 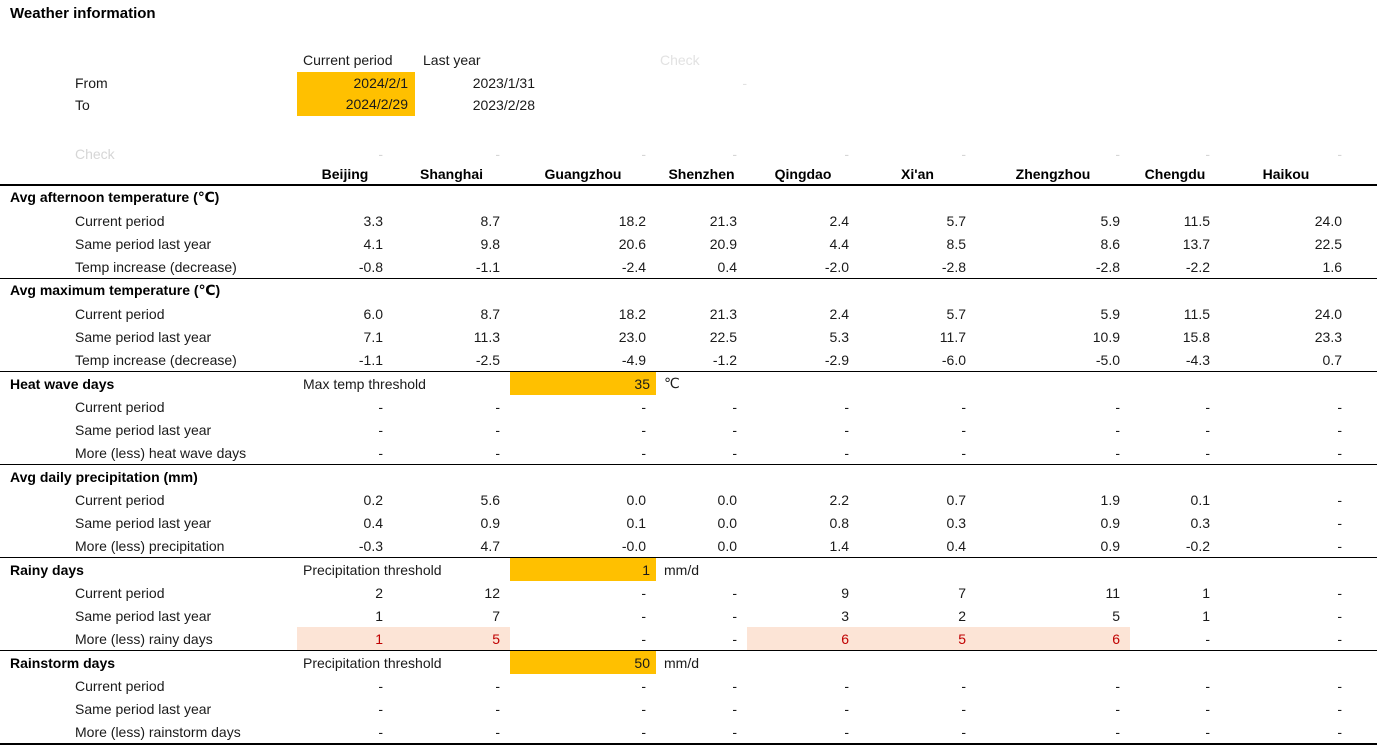 I want to click on value-cell-qingdao: 2.2, so click(x=839, y=499).